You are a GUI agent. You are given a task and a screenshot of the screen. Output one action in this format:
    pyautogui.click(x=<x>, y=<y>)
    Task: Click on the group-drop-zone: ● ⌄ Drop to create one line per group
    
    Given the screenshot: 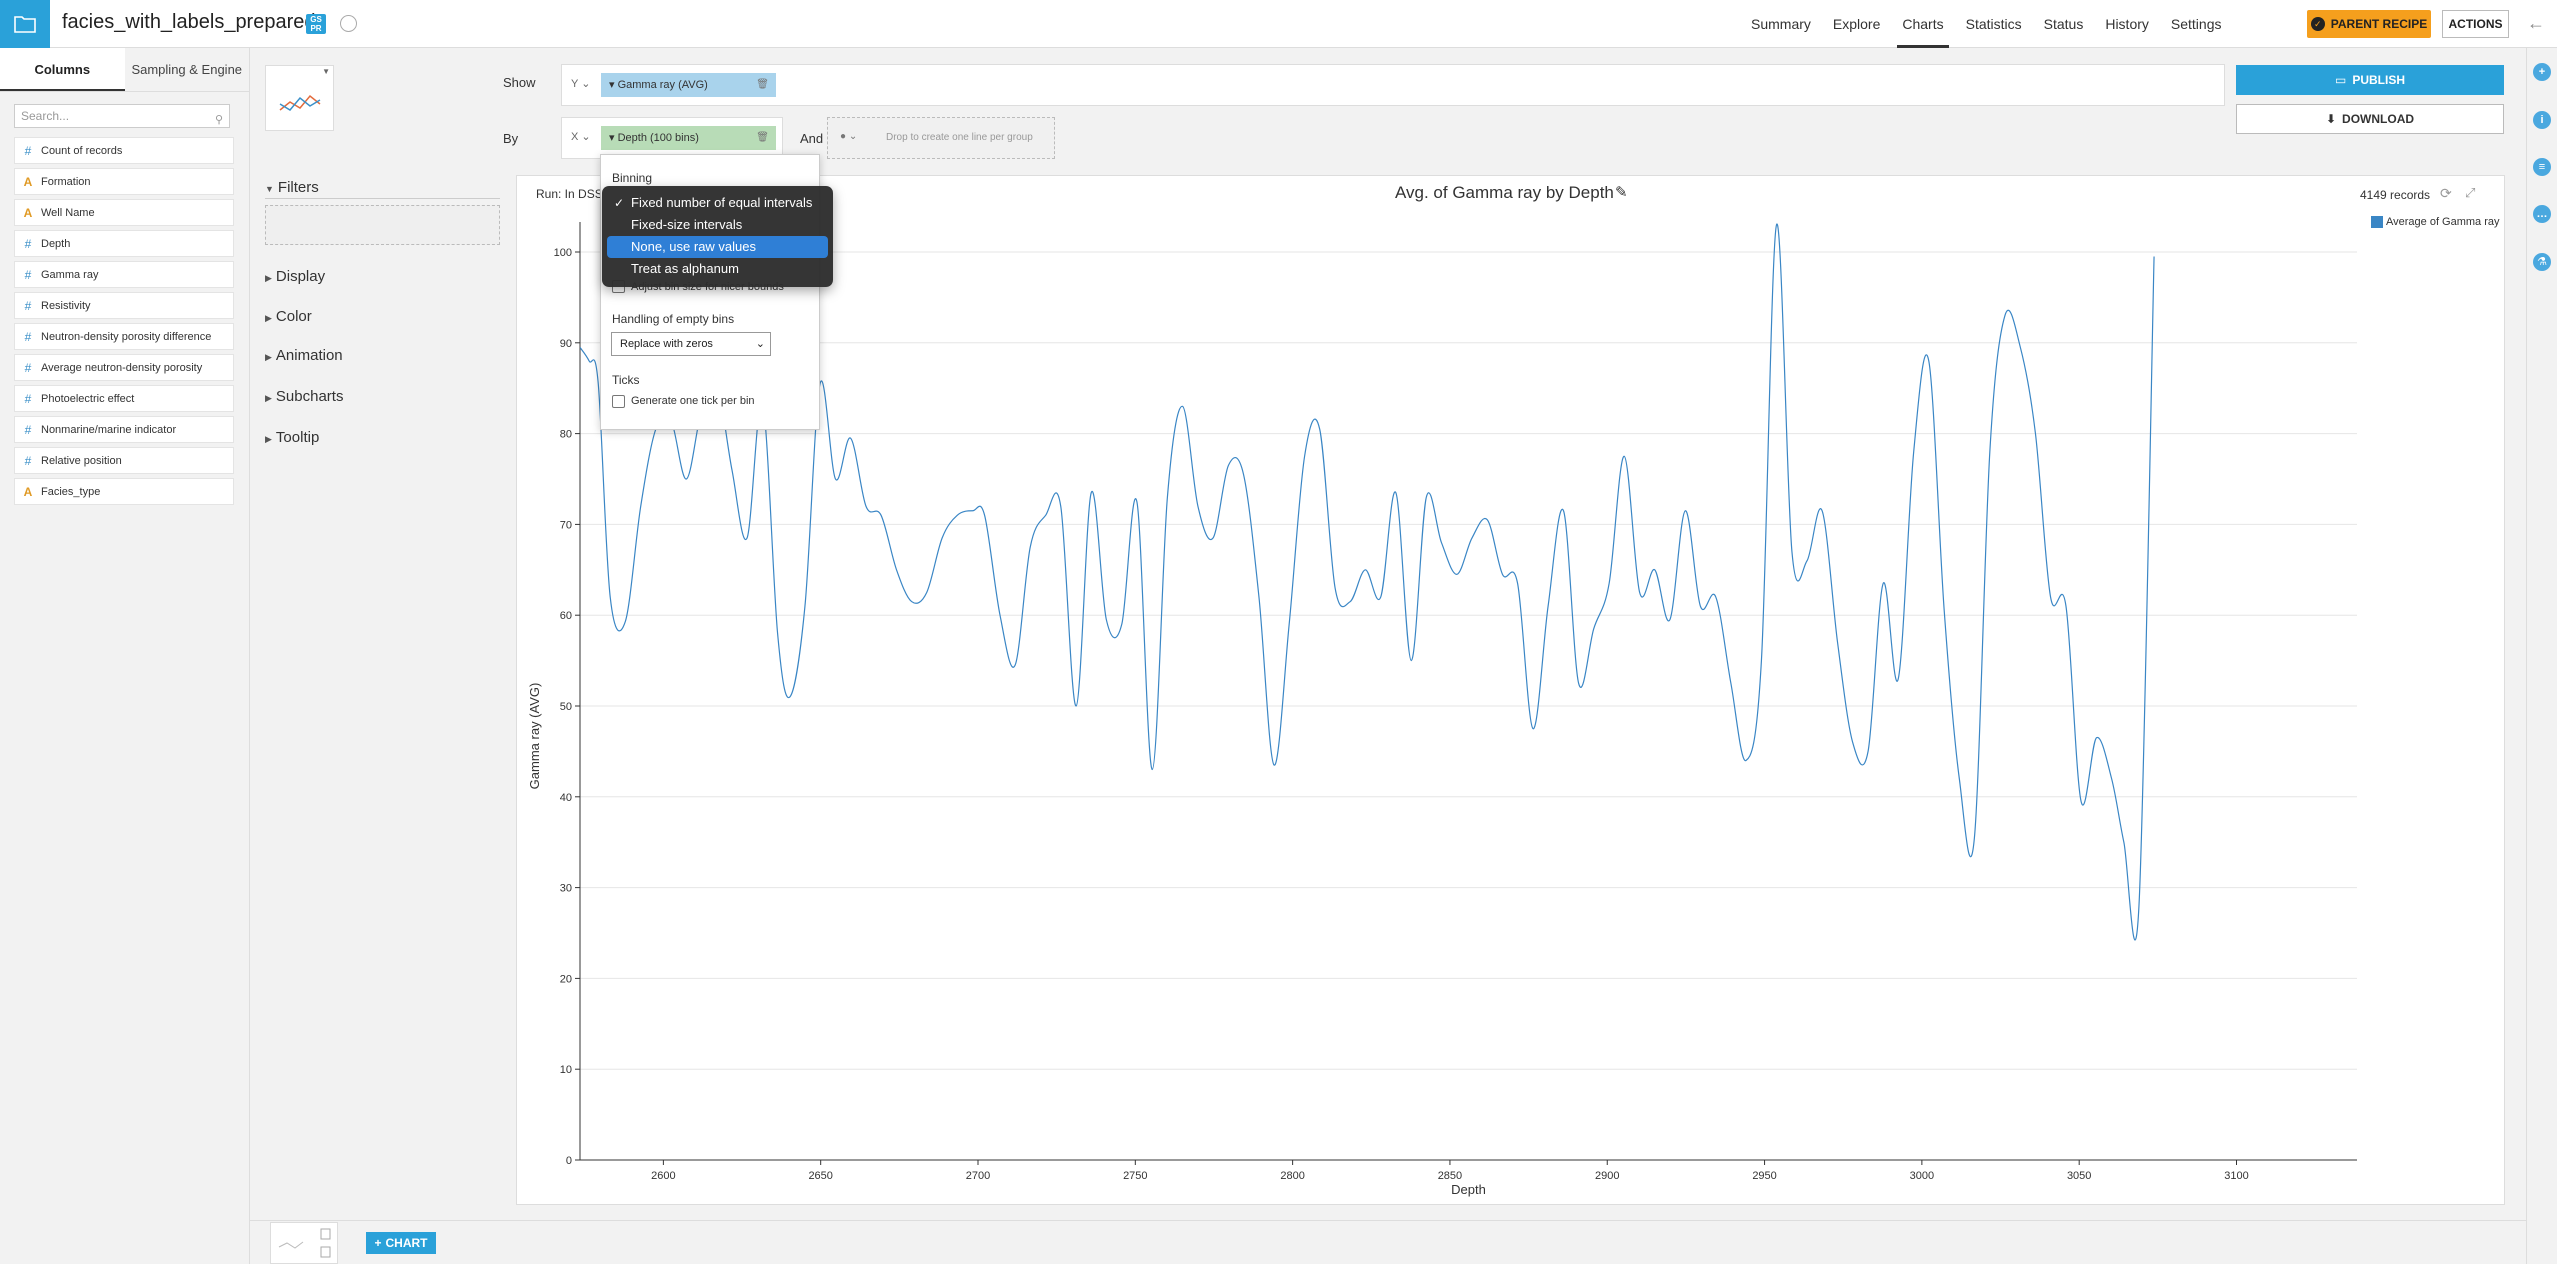 What is the action you would take?
    pyautogui.click(x=941, y=138)
    